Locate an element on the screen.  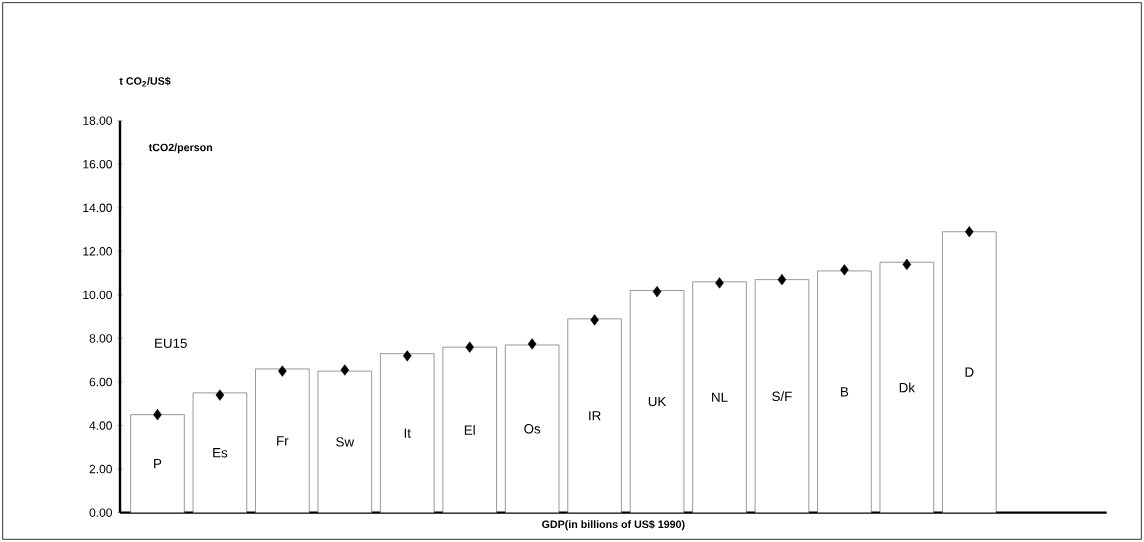
x-tick-label: Es is located at coordinates (220, 453).